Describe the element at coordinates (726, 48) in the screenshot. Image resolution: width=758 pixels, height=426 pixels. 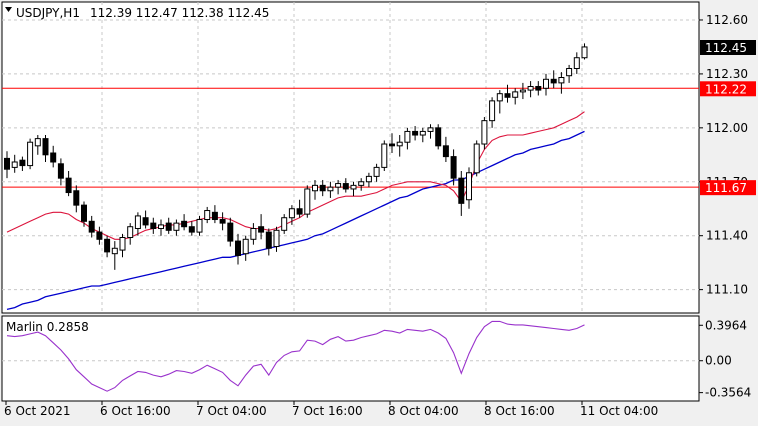
I see `current-price-label: 112.45` at that location.